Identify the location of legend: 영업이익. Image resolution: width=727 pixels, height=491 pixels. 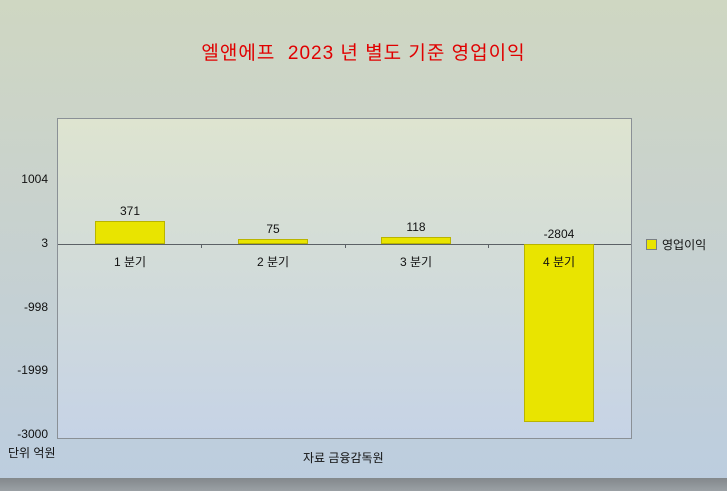
(676, 244).